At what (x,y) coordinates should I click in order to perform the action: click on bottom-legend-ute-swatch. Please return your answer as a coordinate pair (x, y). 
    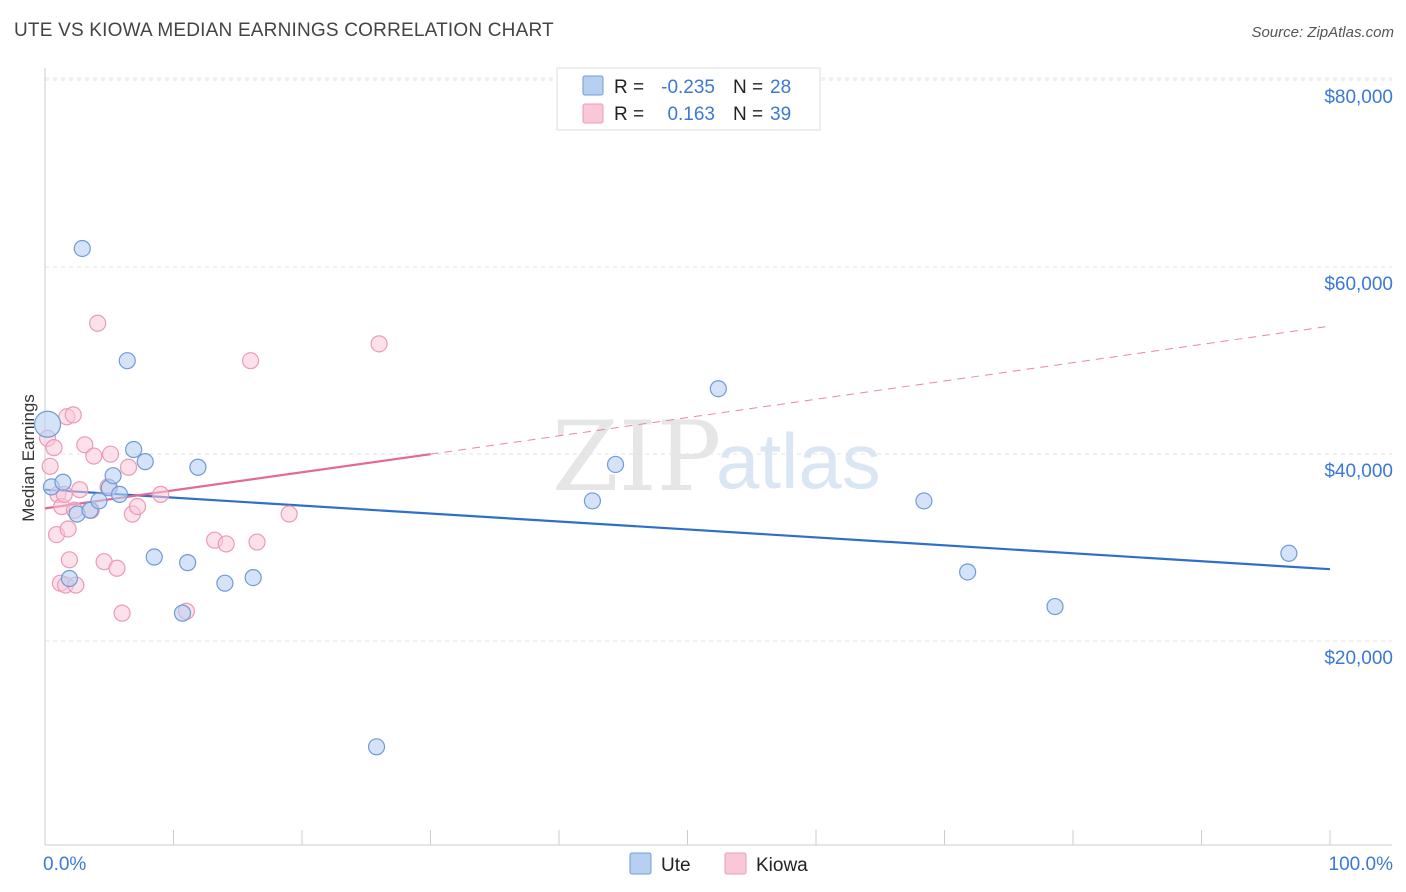
    Looking at the image, I should click on (640, 863).